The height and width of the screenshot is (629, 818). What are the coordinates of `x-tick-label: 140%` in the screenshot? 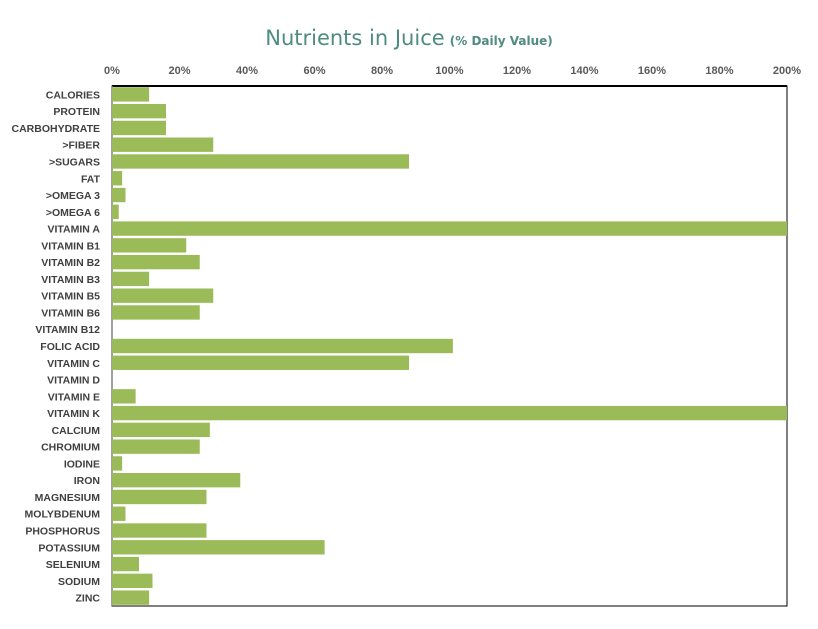 It's located at (584, 71).